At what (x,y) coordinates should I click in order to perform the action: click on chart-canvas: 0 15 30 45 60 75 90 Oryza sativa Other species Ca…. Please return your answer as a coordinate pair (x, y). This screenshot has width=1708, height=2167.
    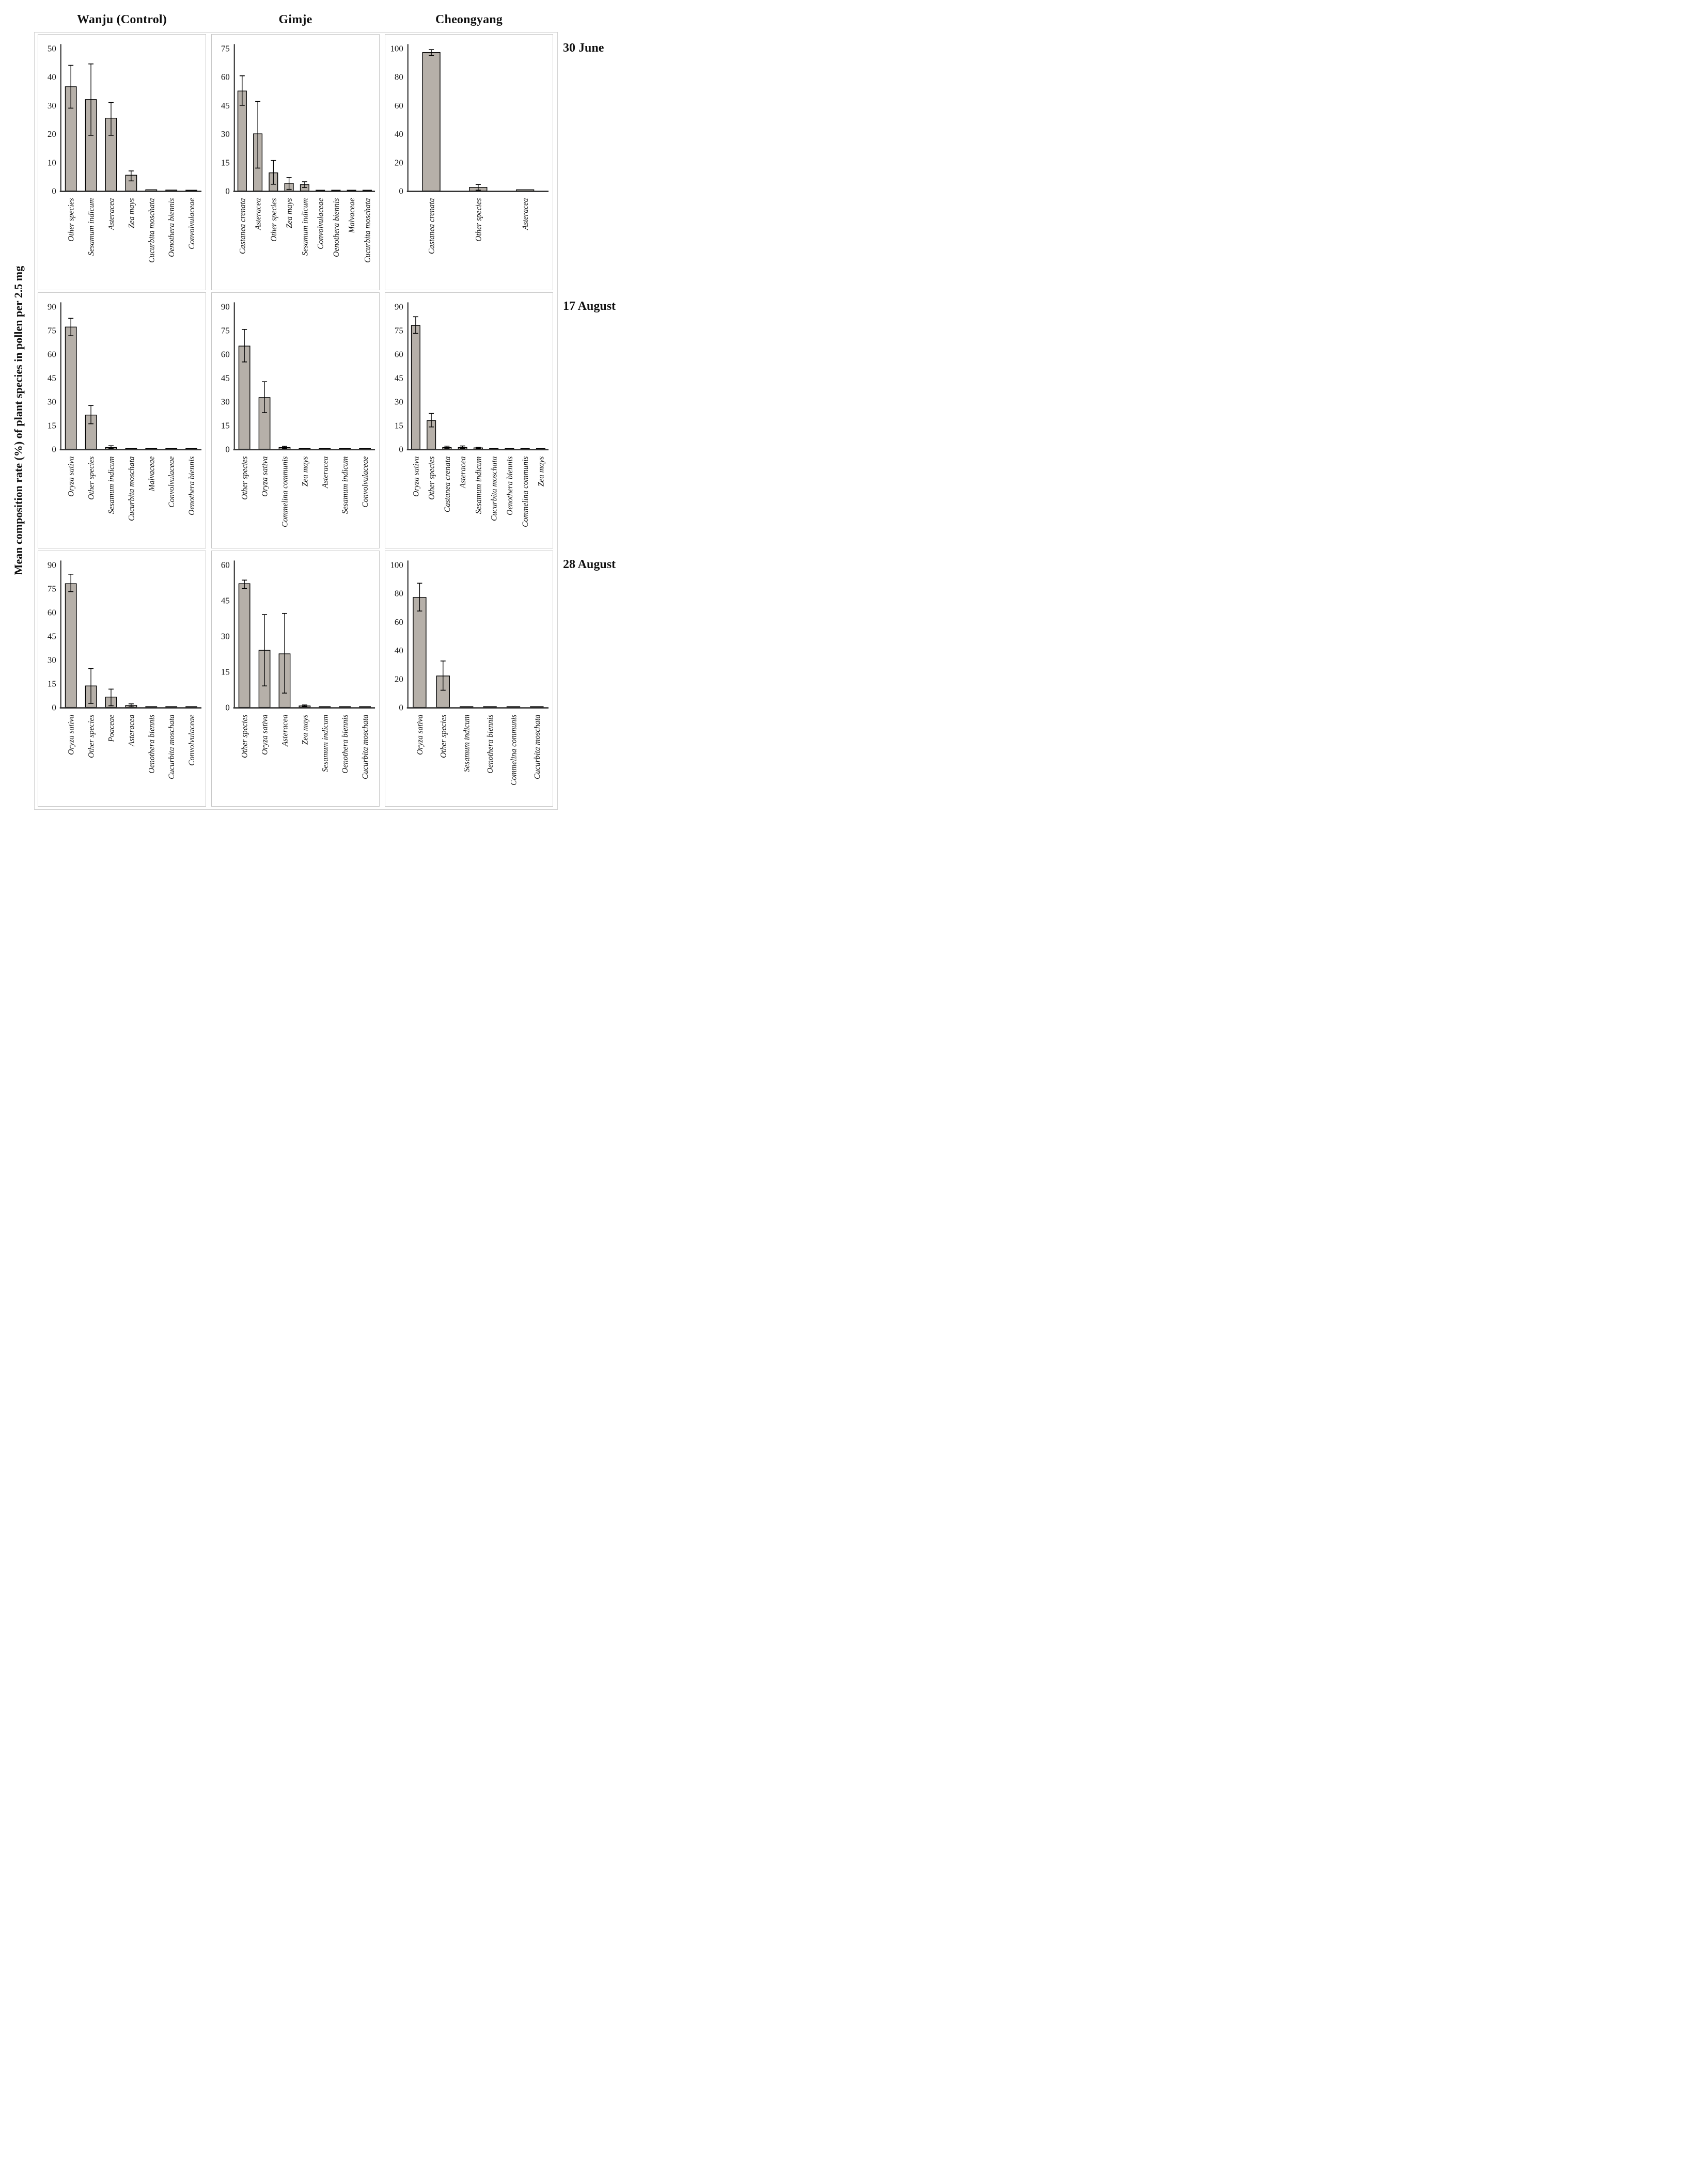
    Looking at the image, I should click on (472, 414).